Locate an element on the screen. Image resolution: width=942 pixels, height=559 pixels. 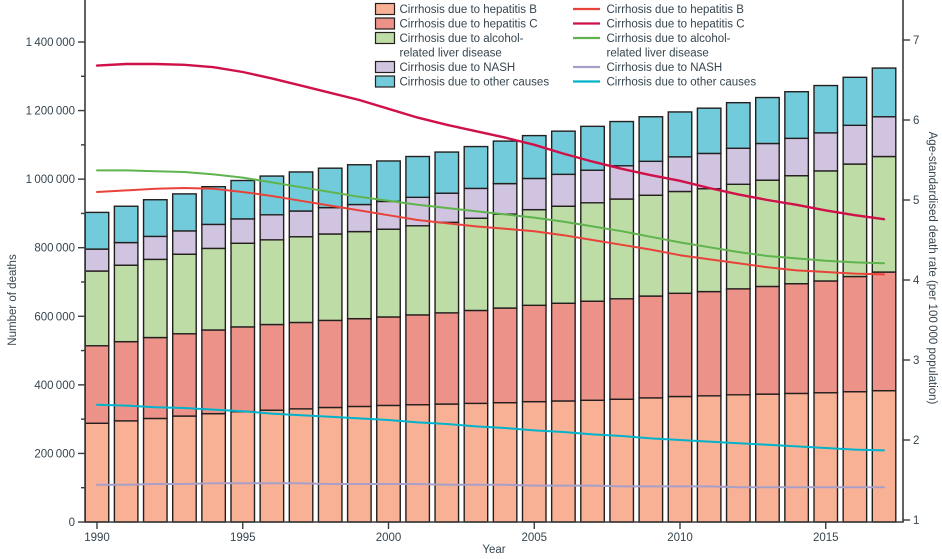
legend-line-item-label-0: Cirrhosis due to hepatitis B is located at coordinates (676, 10).